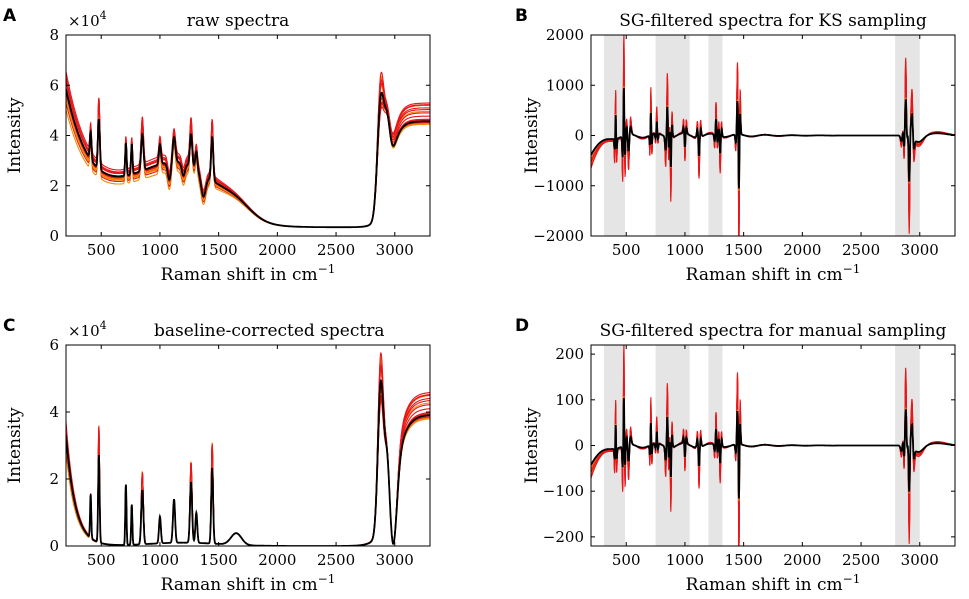 Image resolution: width=969 pixels, height=599 pixels. I want to click on y-tick-label-C-2: 4, so click(54, 412).